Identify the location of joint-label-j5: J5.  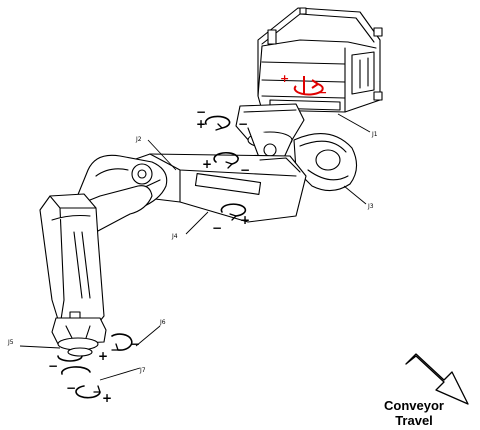
(10, 342).